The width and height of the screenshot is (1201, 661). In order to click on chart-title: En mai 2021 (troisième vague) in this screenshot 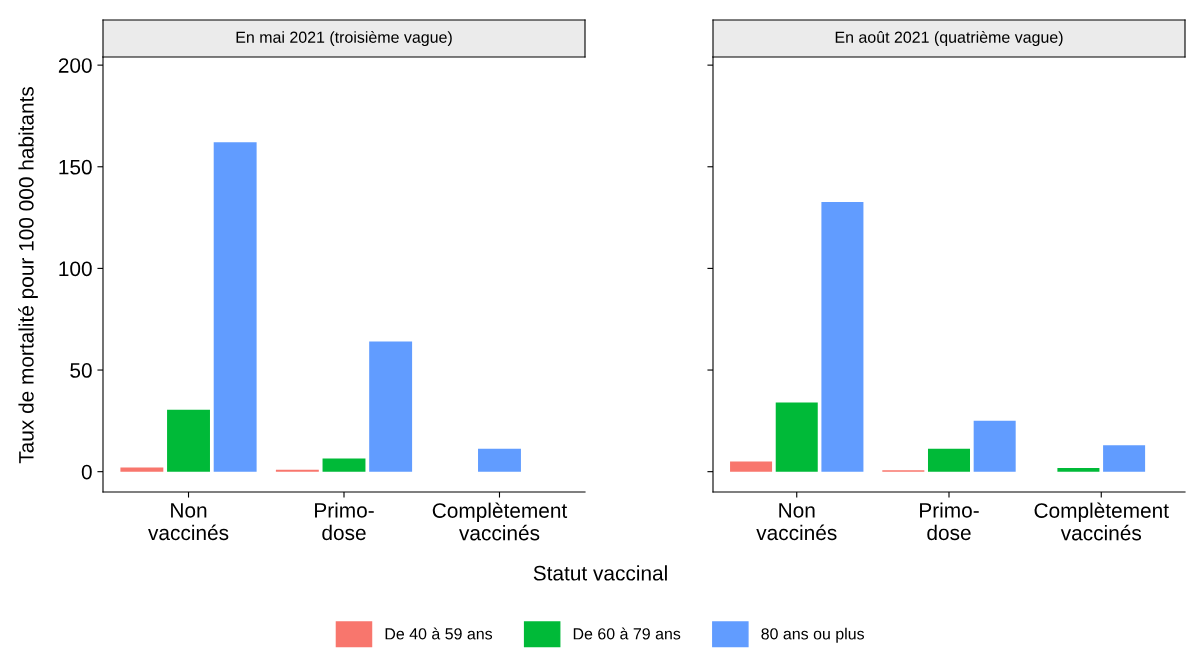, I will do `click(344, 38)`.